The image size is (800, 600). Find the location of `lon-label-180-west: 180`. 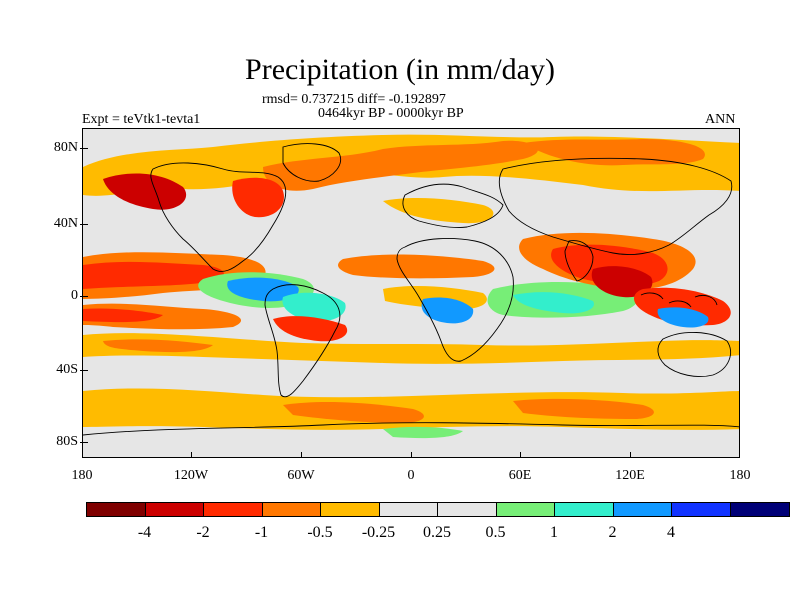

lon-label-180-west: 180 is located at coordinates (82, 475).